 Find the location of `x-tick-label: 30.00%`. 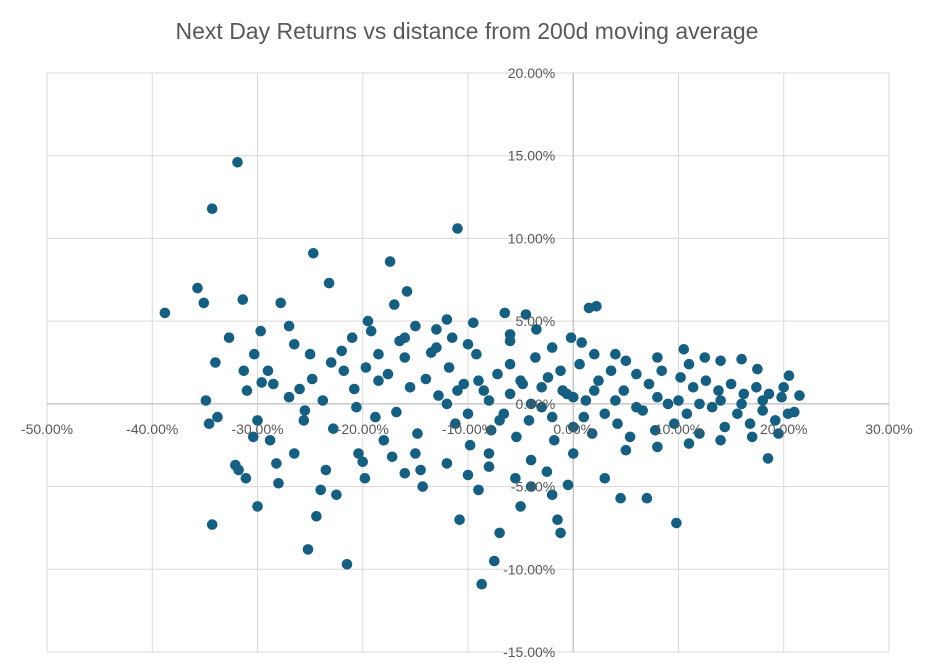

x-tick-label: 30.00% is located at coordinates (888, 429).